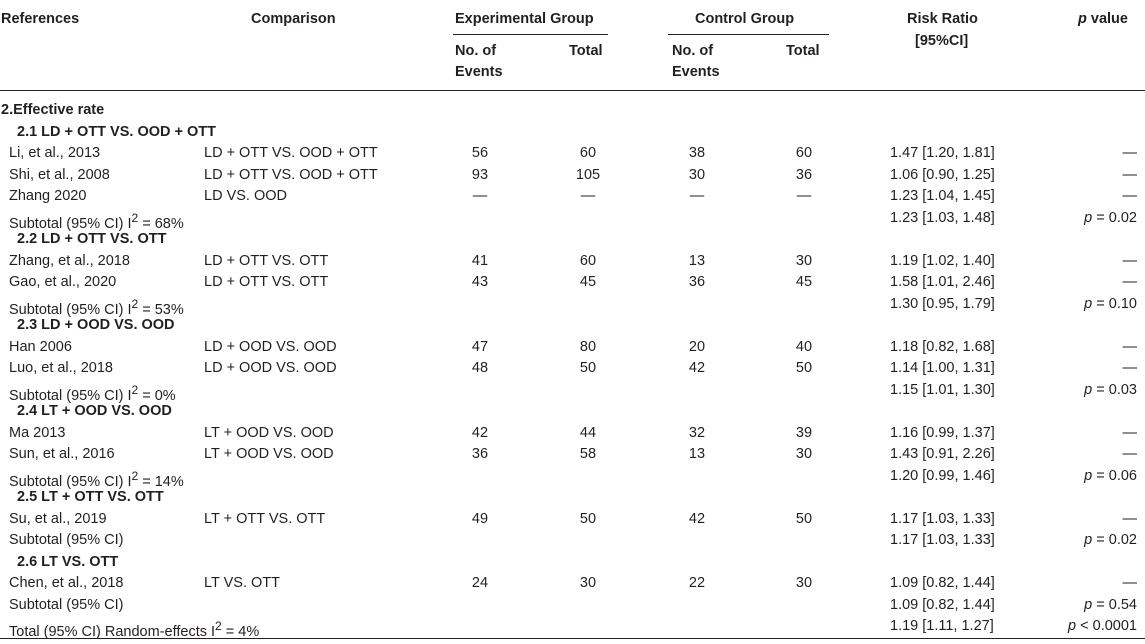  Describe the element at coordinates (59, 174) in the screenshot. I see `reference: Shi, et al., 2008` at that location.